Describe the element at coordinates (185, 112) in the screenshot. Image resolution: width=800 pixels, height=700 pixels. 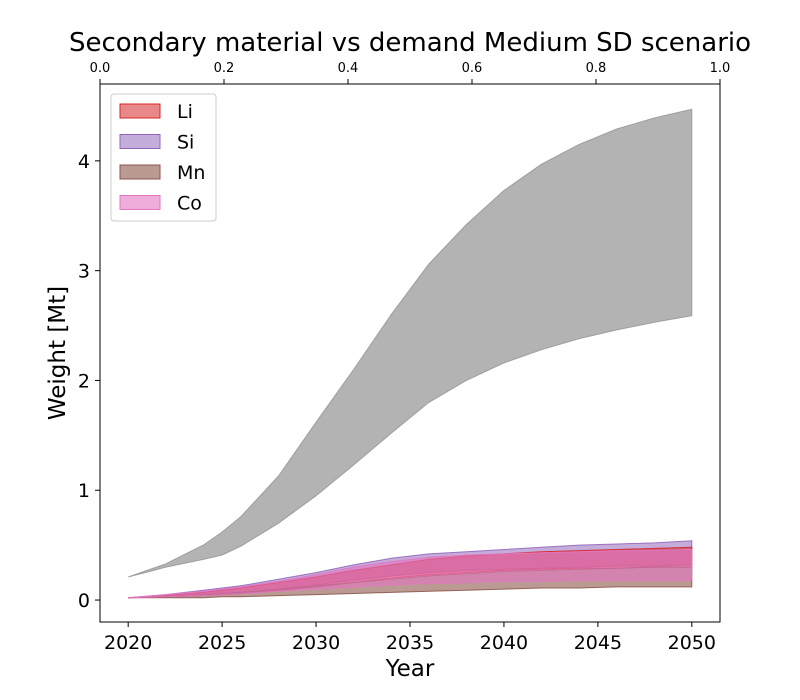
I see `legend-label-li: Li` at that location.